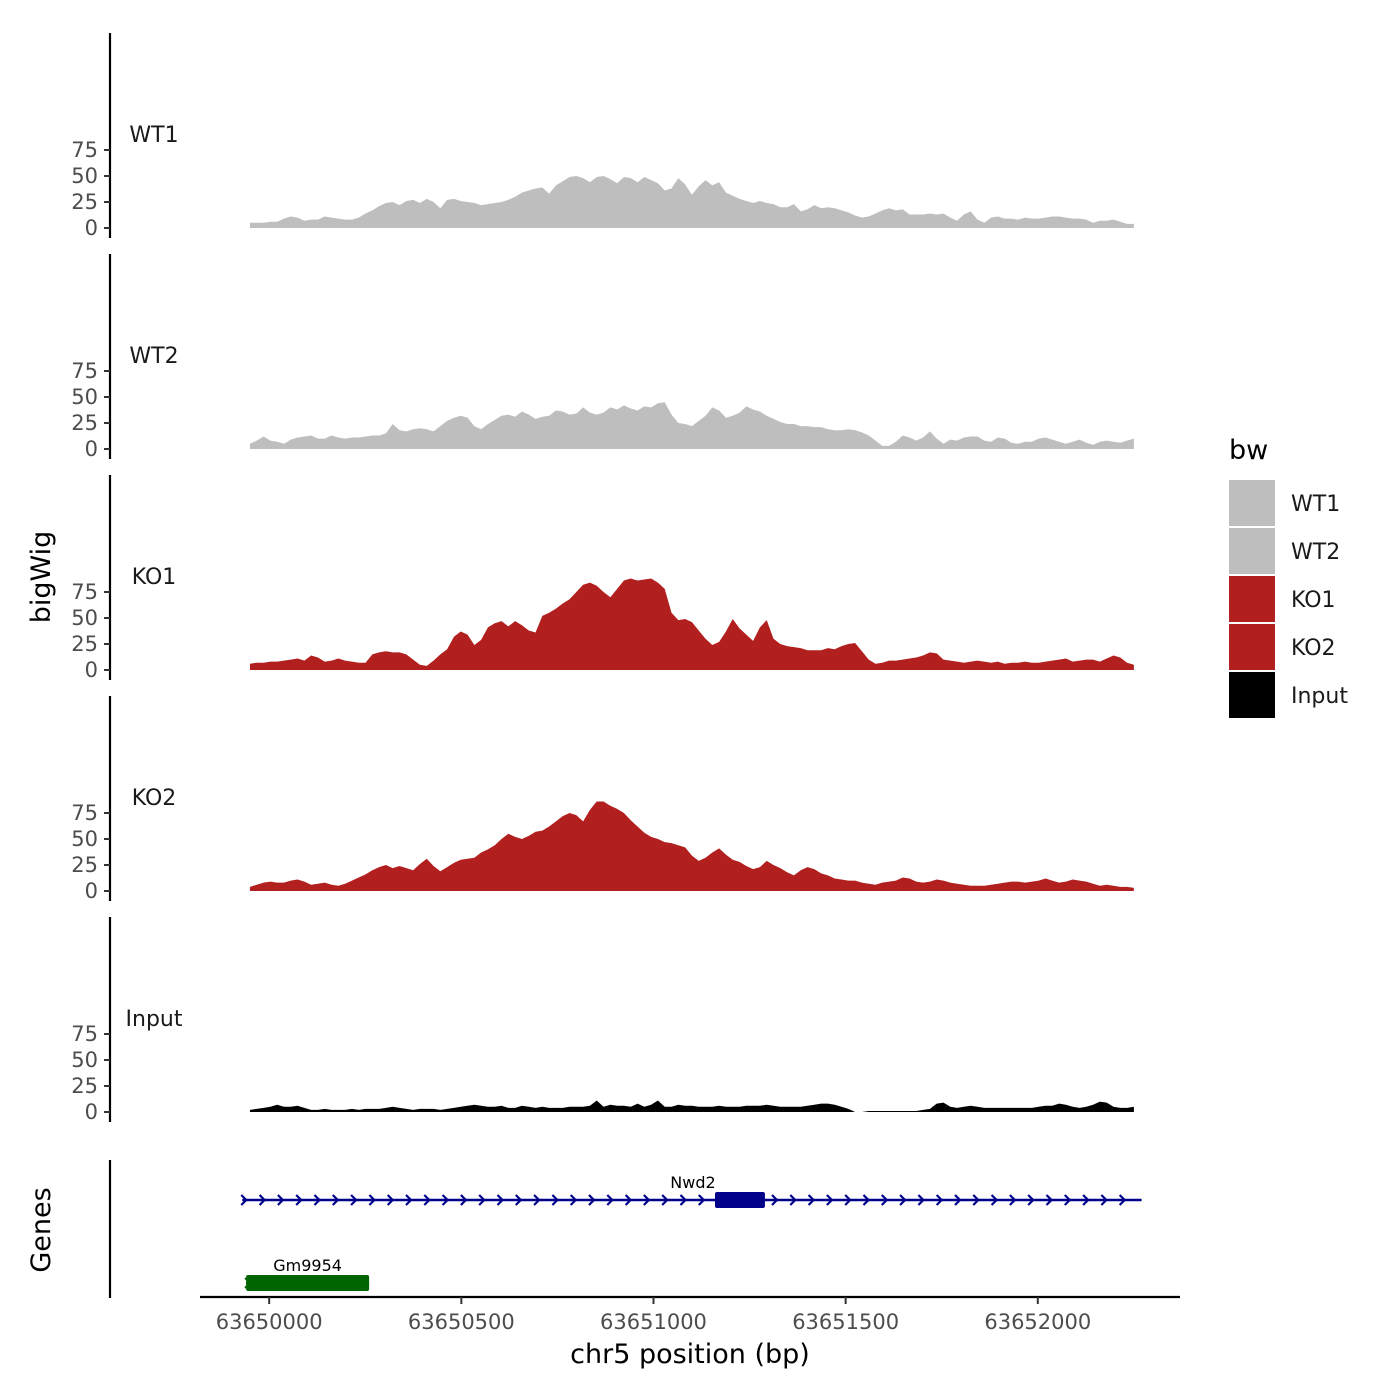 This screenshot has width=1400, height=1400. Describe the element at coordinates (653, 1322) in the screenshot. I see `x-tick-label: 63651000` at that location.